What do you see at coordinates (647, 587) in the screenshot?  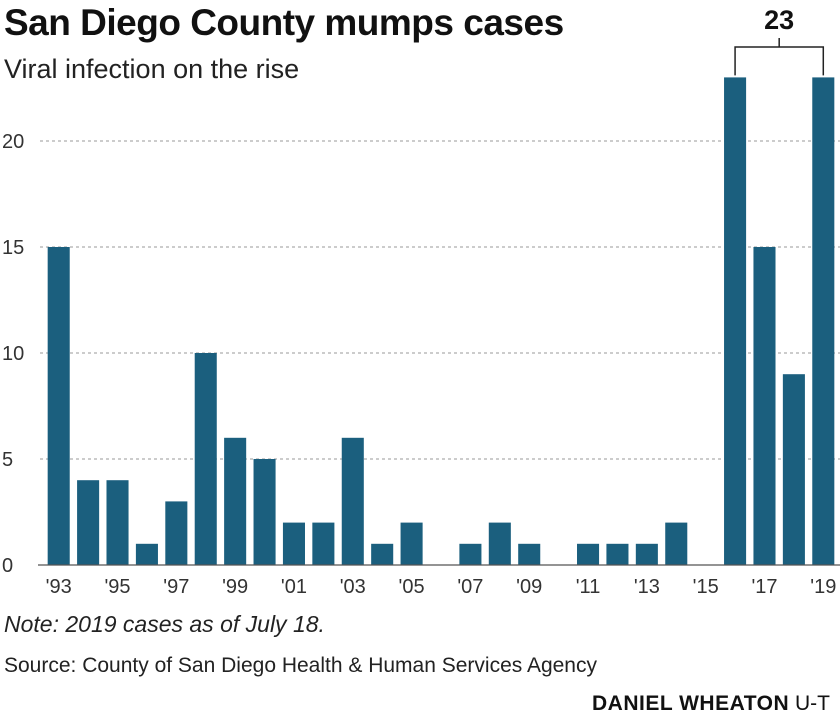 I see `x-tick-label: '13` at bounding box center [647, 587].